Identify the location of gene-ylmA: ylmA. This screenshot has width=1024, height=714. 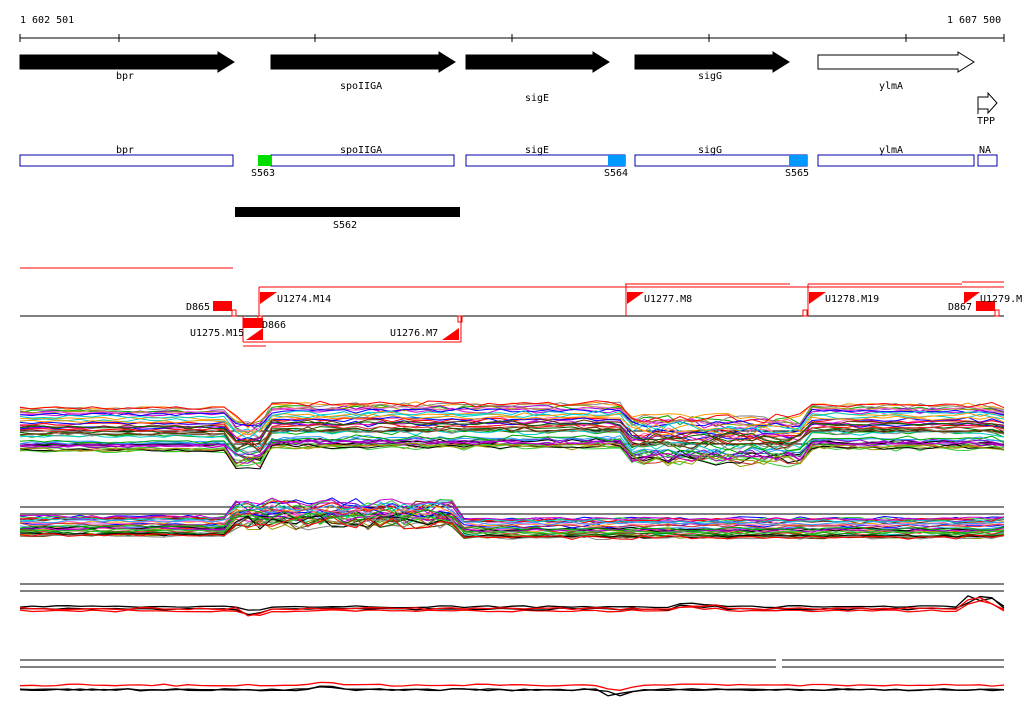
(896, 71).